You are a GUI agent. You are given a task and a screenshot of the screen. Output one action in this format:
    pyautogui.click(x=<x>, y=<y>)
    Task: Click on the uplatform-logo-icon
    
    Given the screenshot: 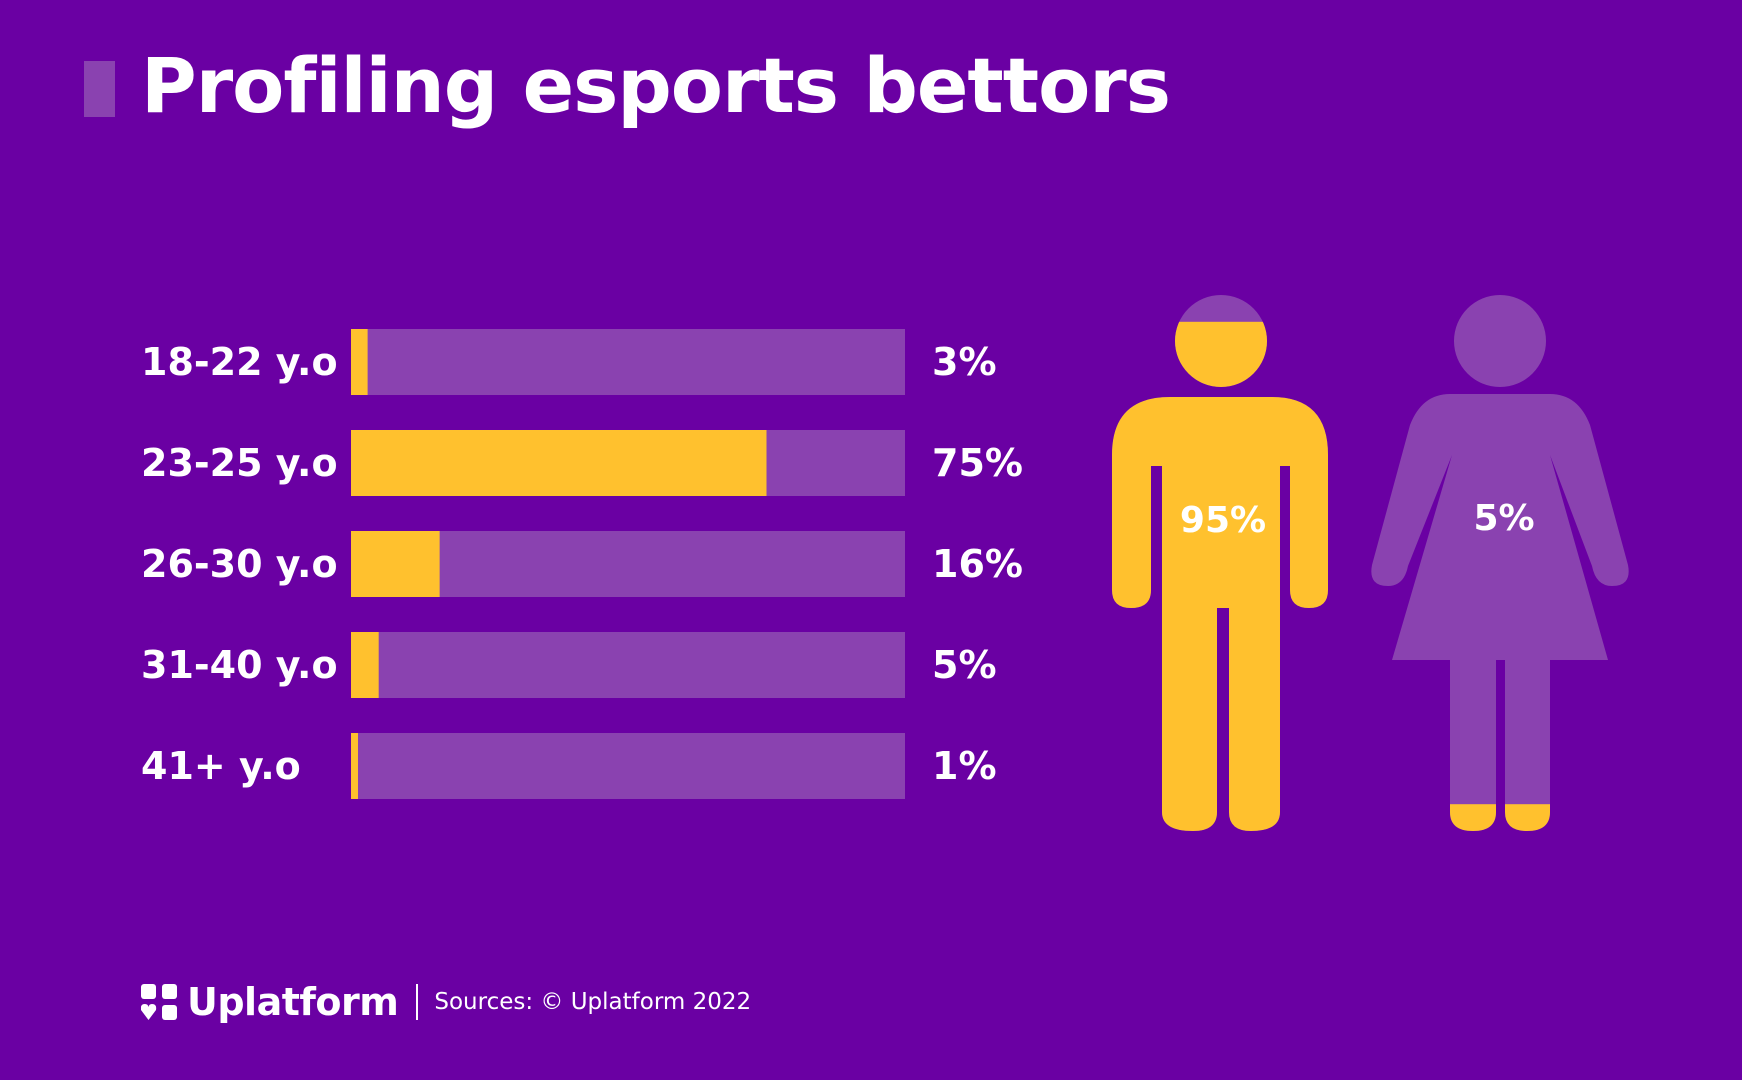 What is the action you would take?
    pyautogui.click(x=159, y=1002)
    